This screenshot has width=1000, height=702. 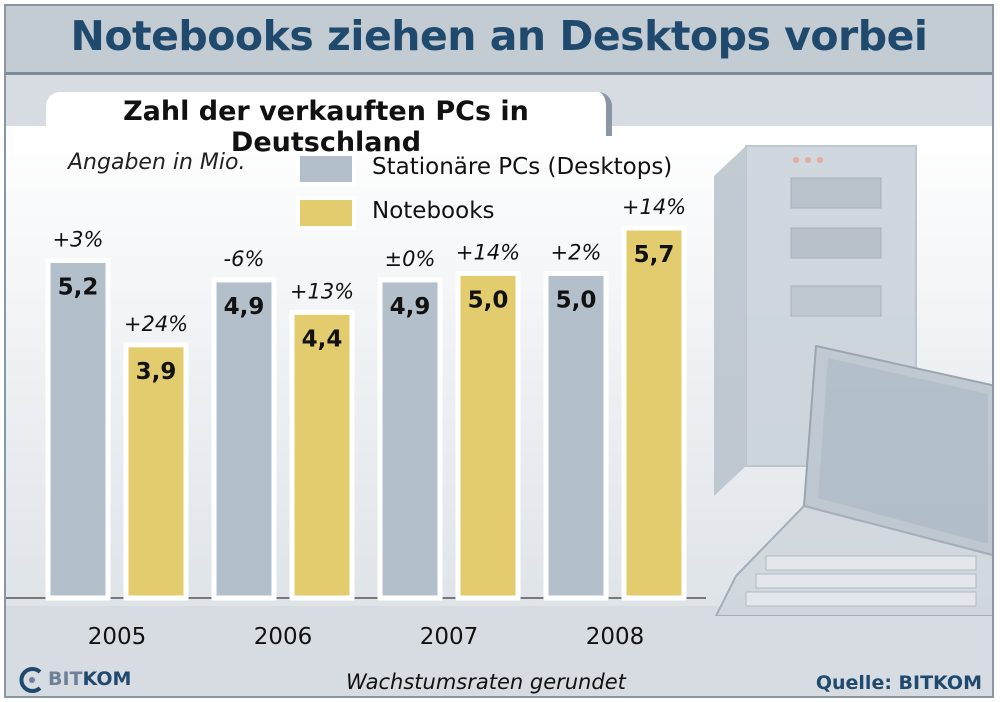 I want to click on bitkom-logo-text: BITKOM, so click(x=90, y=679).